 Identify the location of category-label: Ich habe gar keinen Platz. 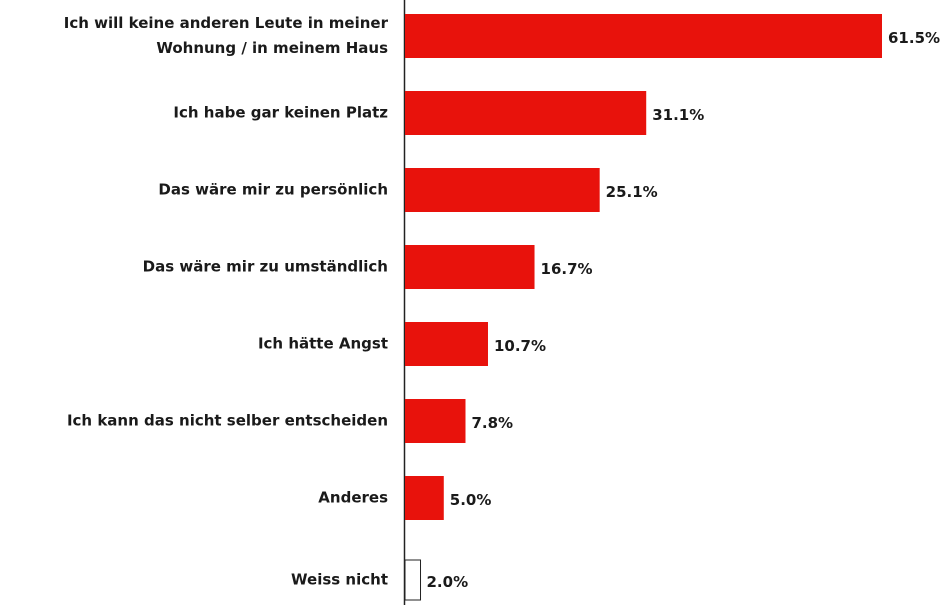
(280, 112).